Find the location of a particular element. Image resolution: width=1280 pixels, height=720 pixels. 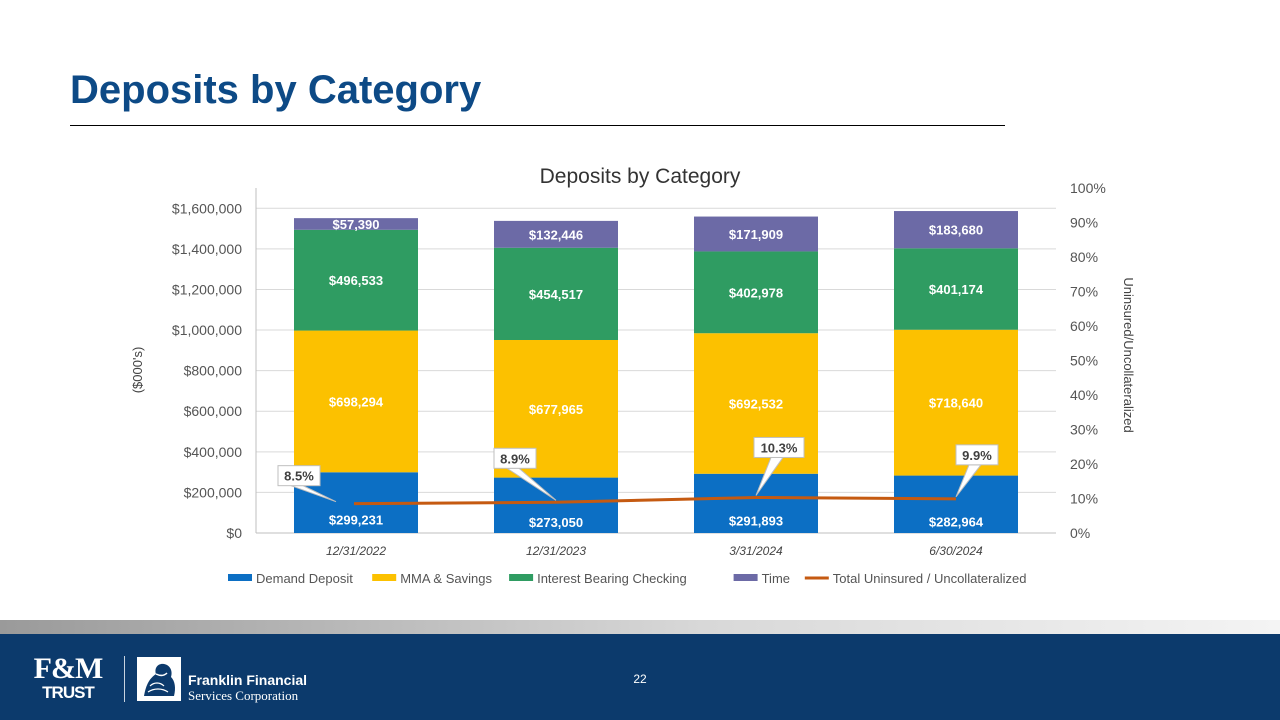

y2-tick-label: 50% is located at coordinates (1084, 361).